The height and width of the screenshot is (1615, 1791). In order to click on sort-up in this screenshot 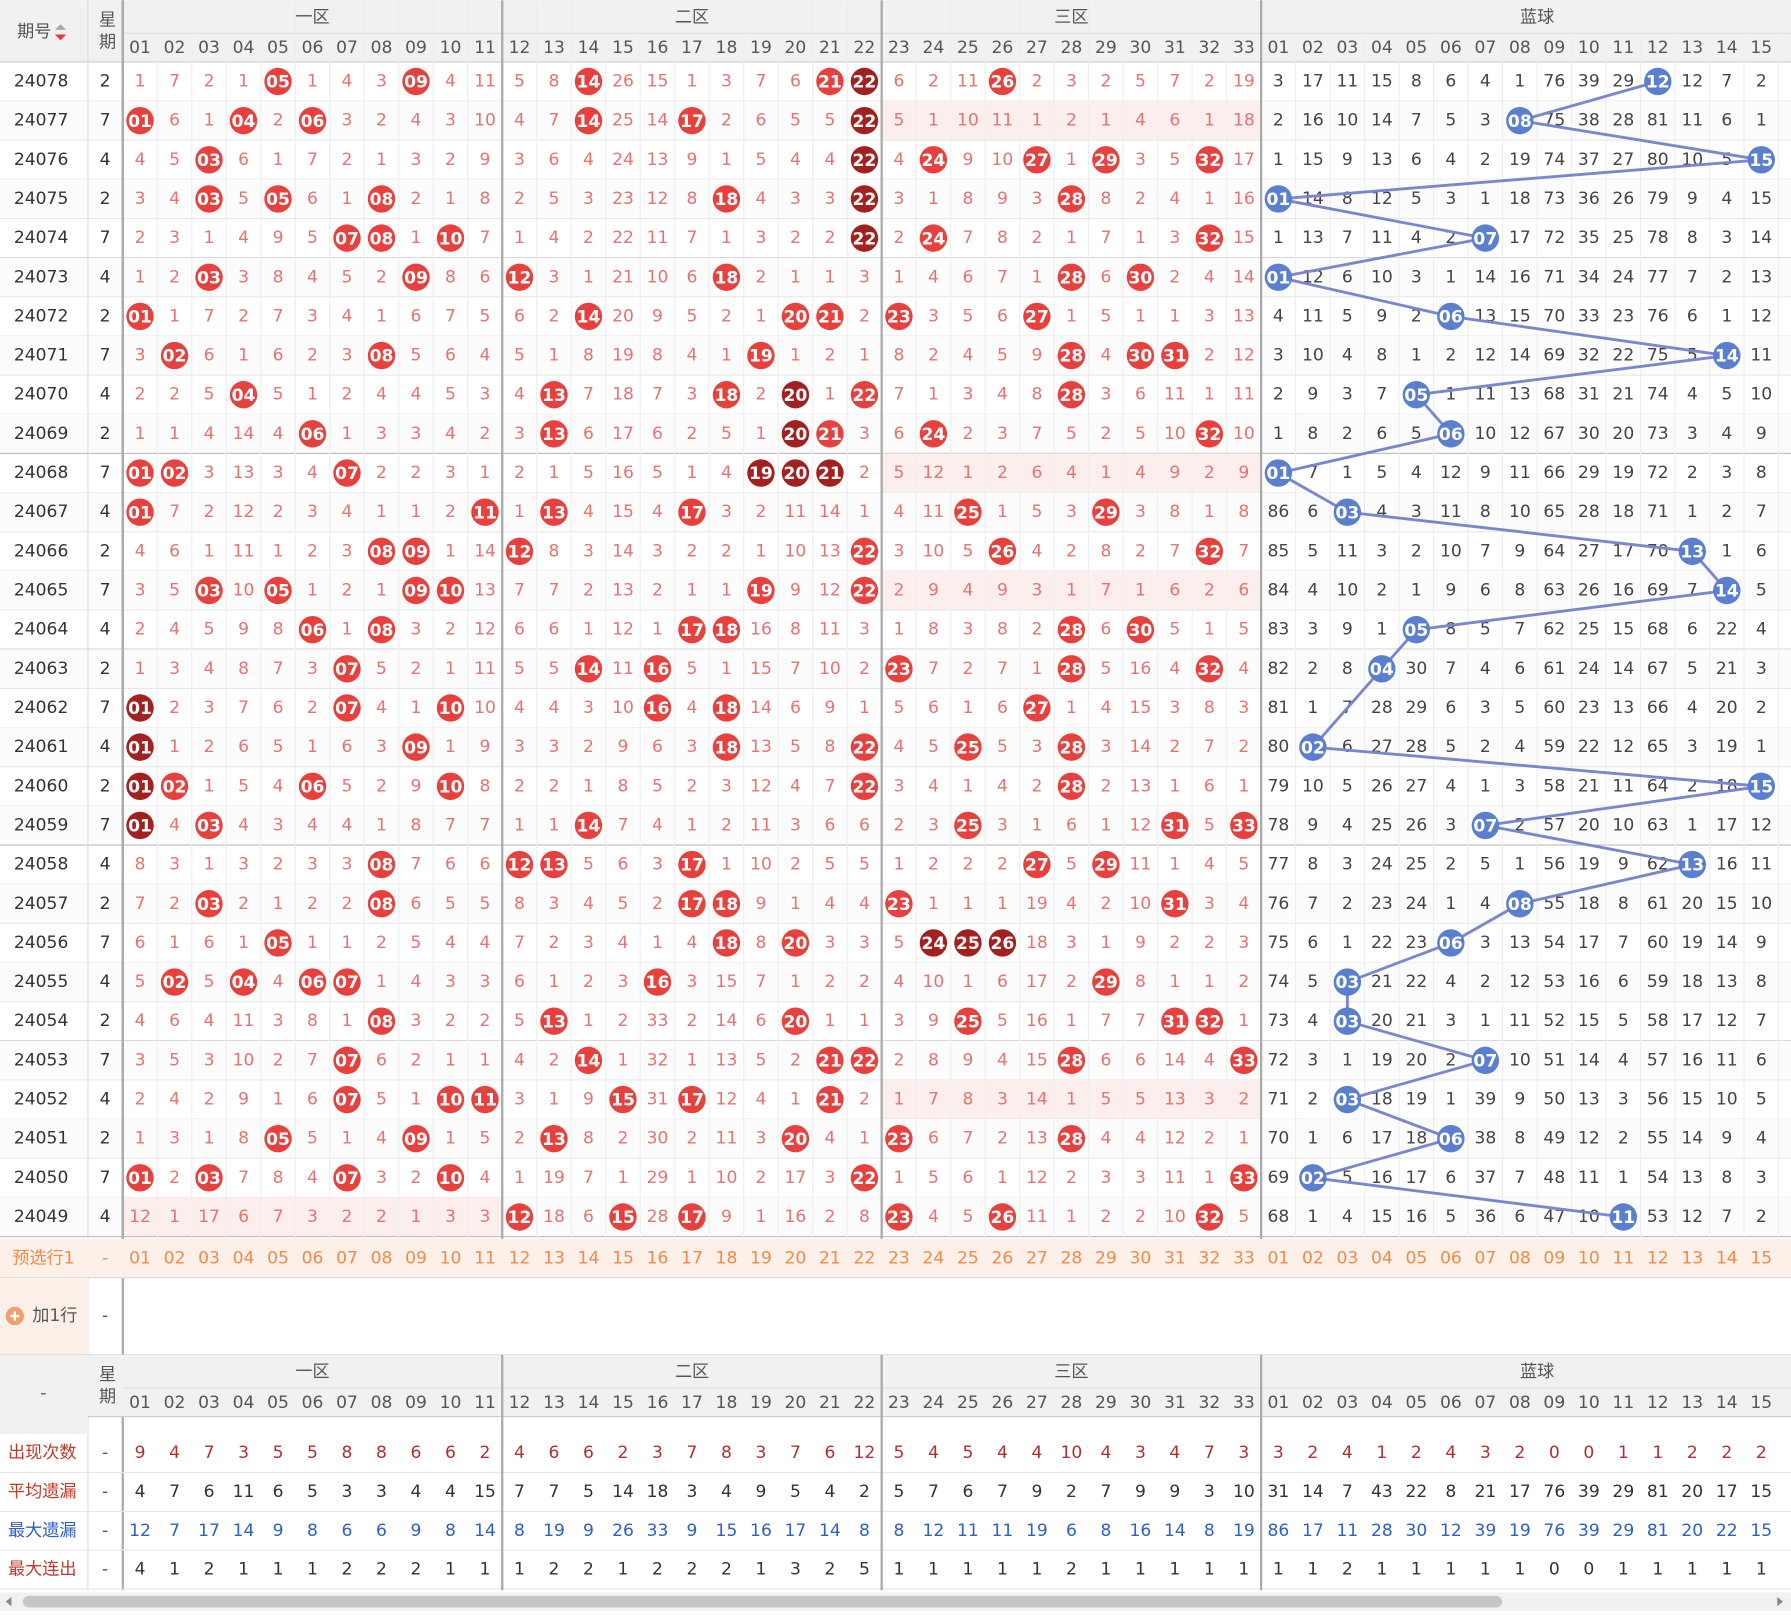, I will do `click(60, 27)`.